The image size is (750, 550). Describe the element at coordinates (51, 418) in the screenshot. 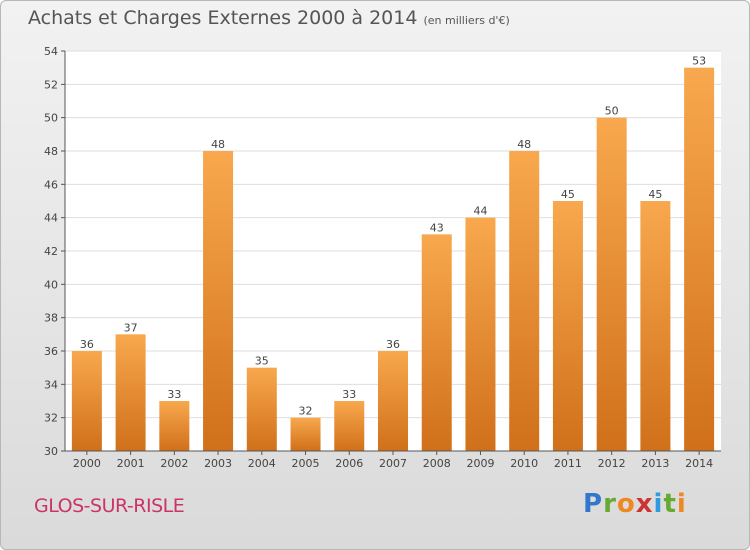

I see `y-tick-label: 32` at that location.